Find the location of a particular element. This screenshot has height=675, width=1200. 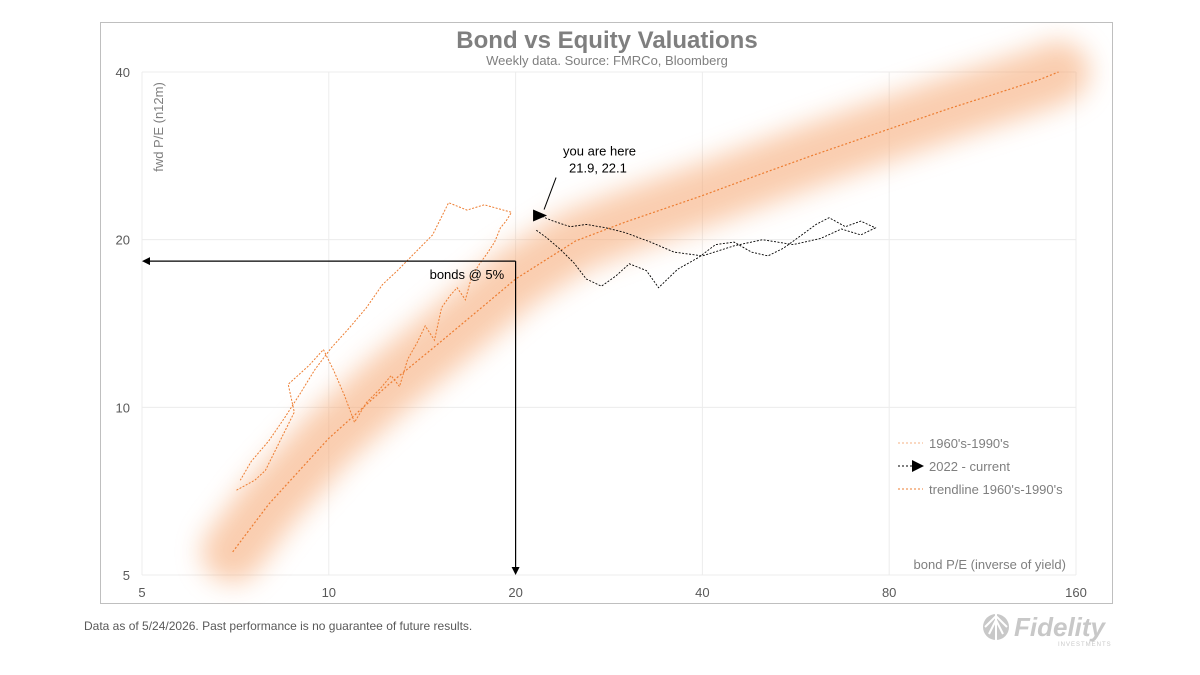

x-tick-label: 20 is located at coordinates (515, 592).